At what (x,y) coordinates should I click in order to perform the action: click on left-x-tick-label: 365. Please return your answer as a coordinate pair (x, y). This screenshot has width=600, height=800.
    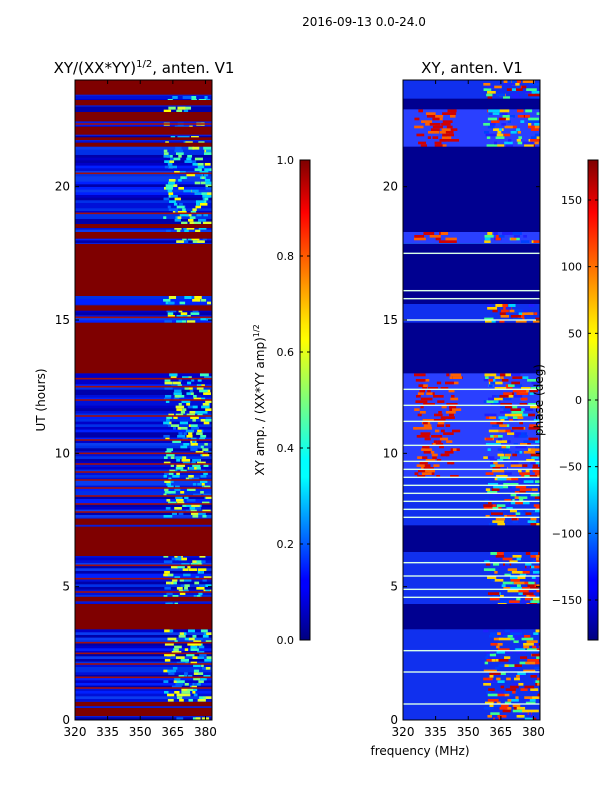
    Looking at the image, I should click on (172, 732).